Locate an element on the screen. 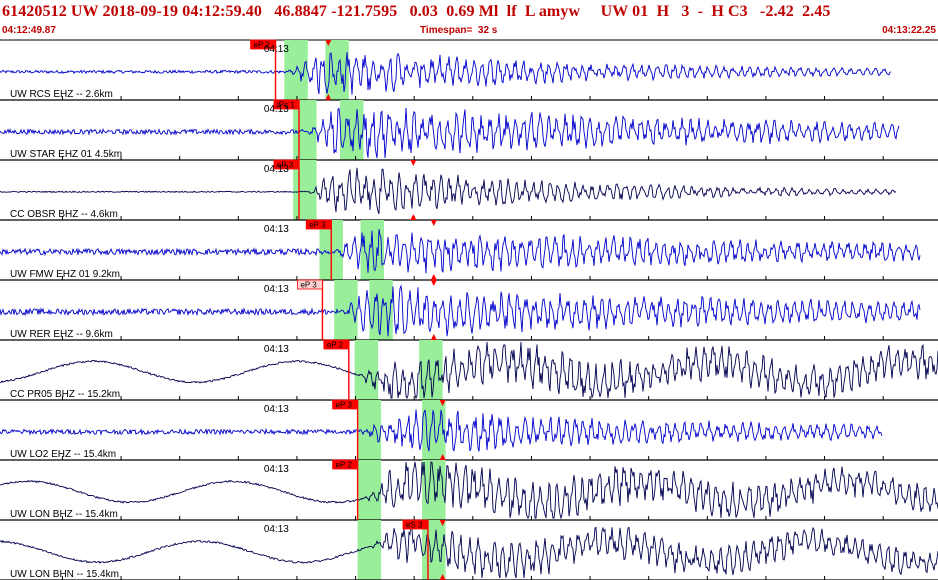 The width and height of the screenshot is (938, 580). station-label: UW RER EHZ -- 9.6km is located at coordinates (61, 334).